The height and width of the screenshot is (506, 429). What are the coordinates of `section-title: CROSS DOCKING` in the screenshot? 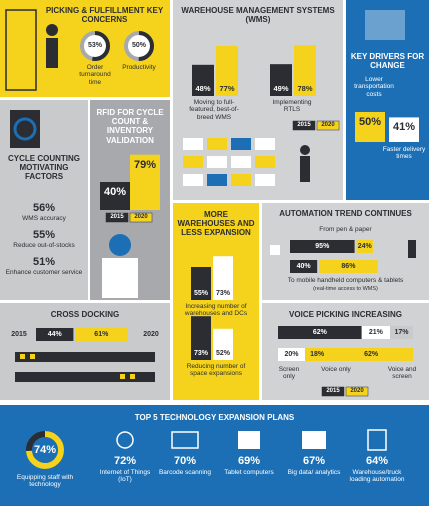 It's located at (85, 314).